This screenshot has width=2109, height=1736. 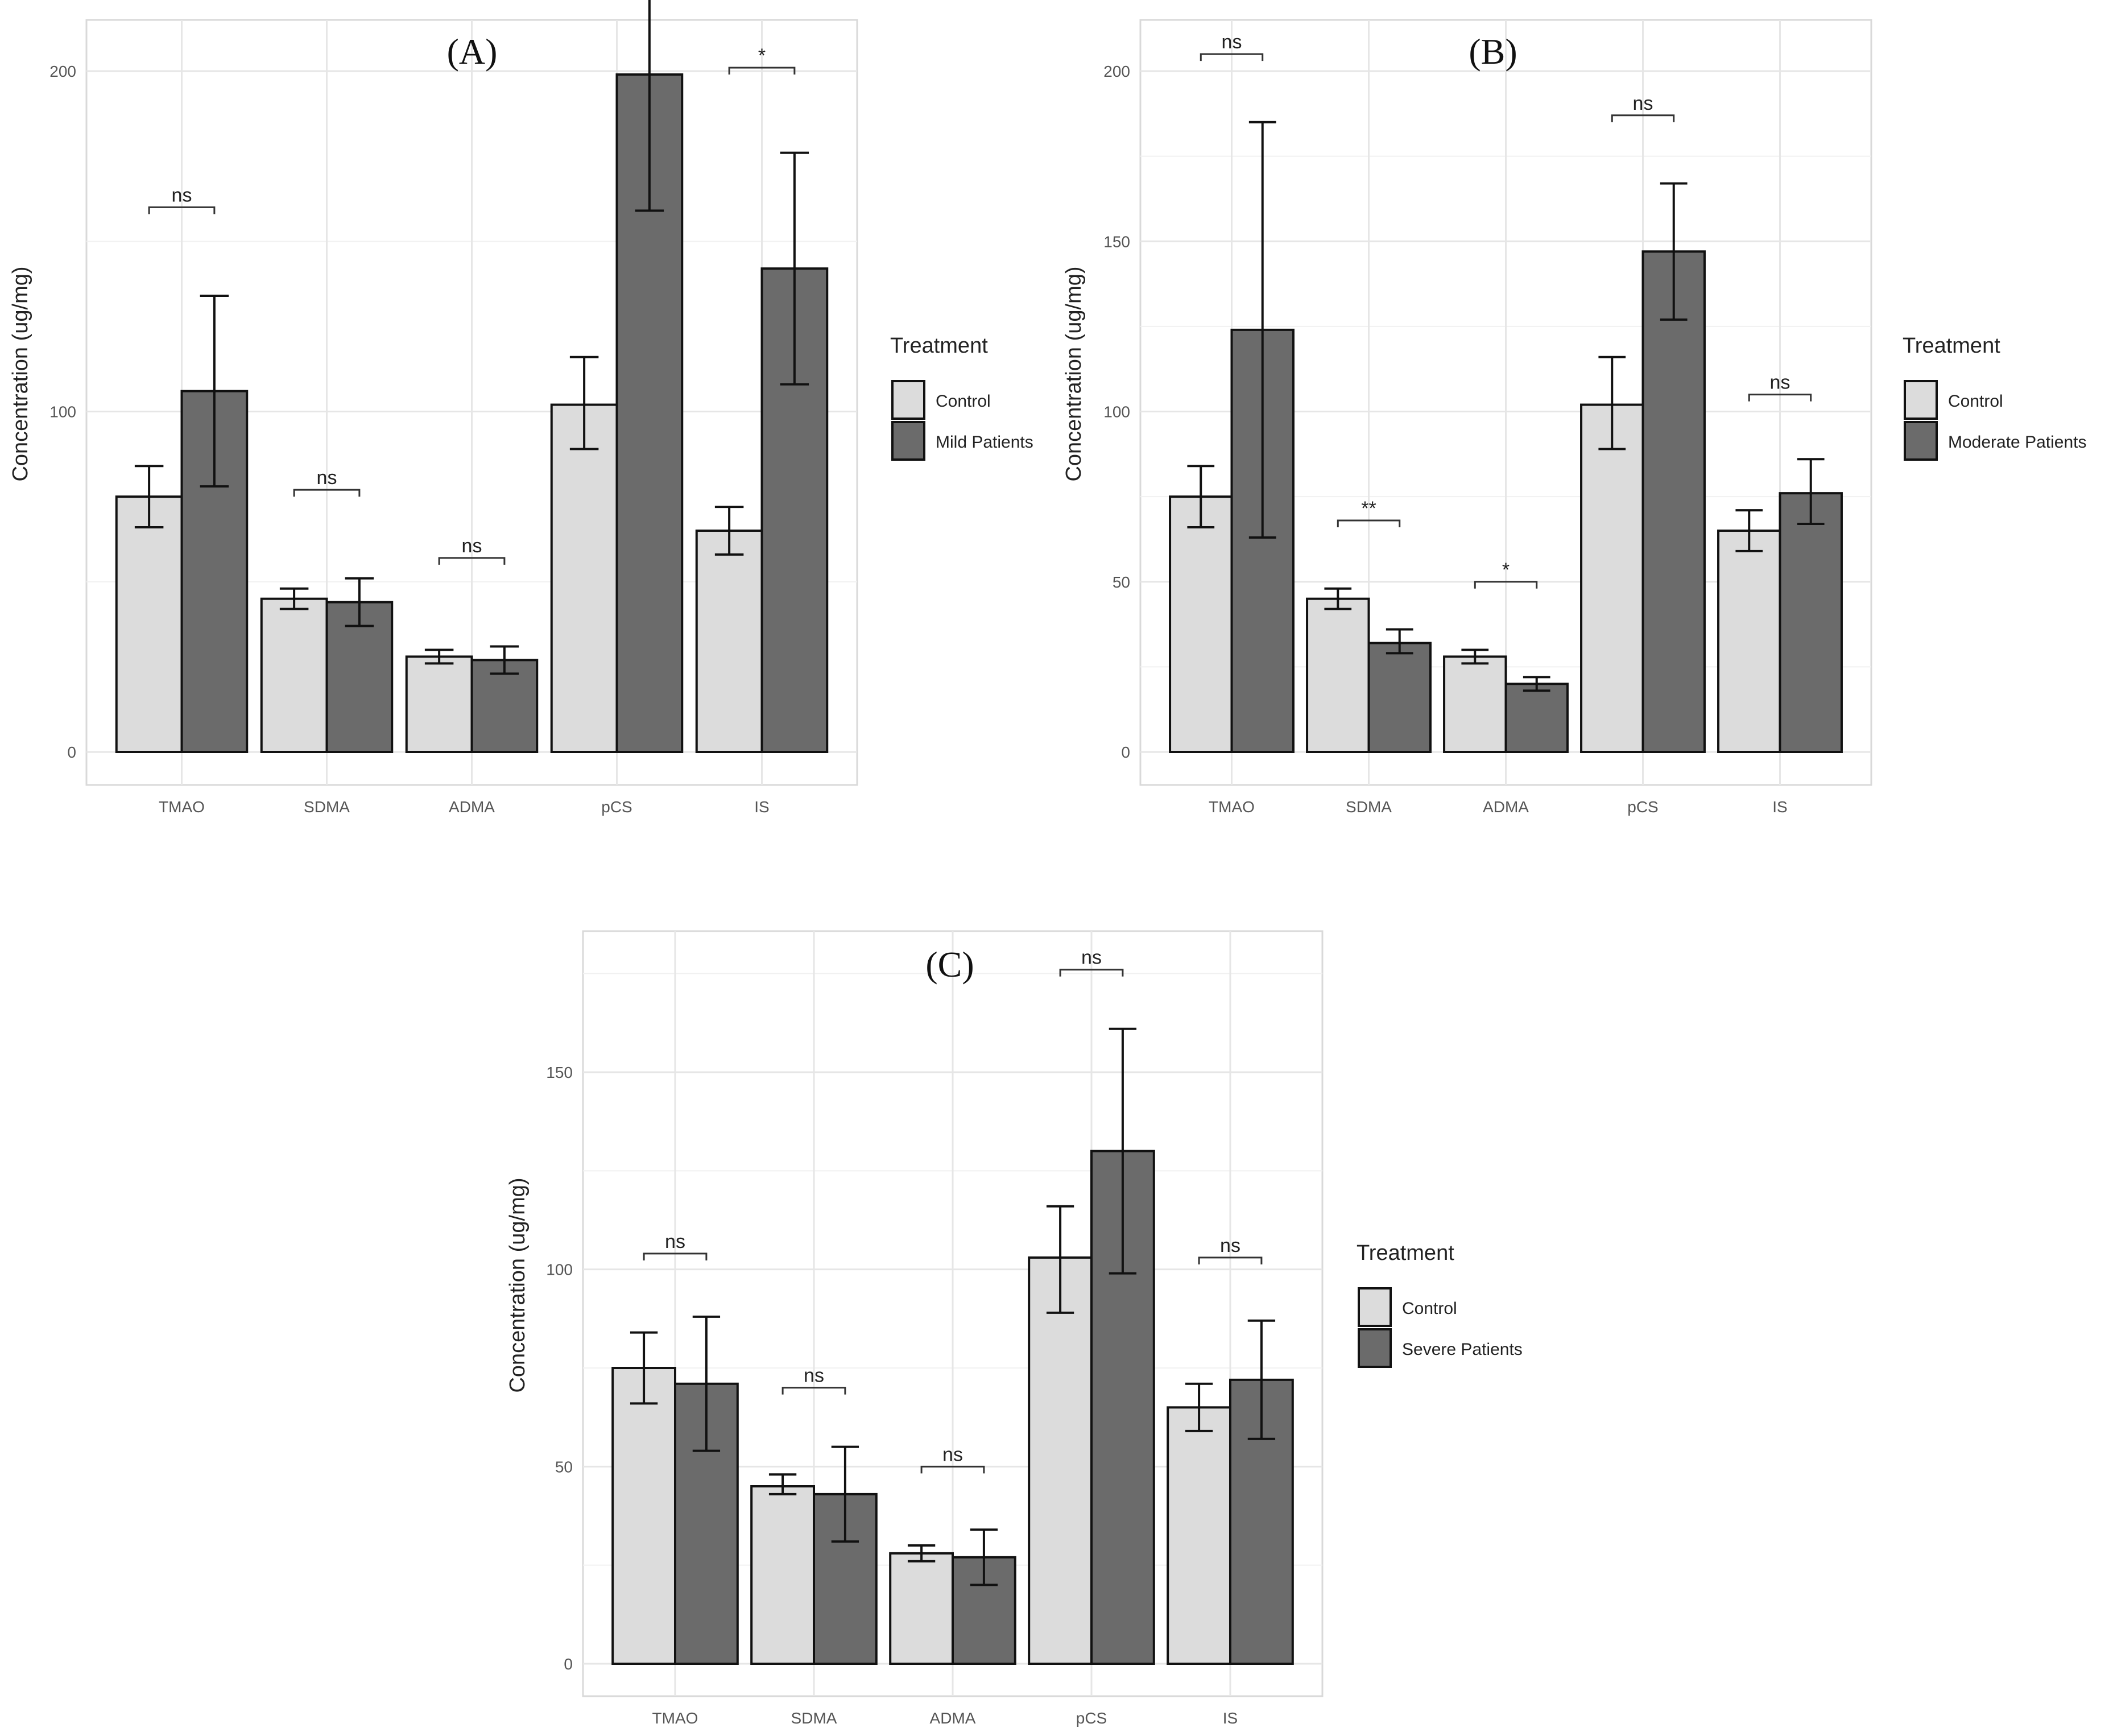 I want to click on panel-label: (A), so click(x=473, y=52).